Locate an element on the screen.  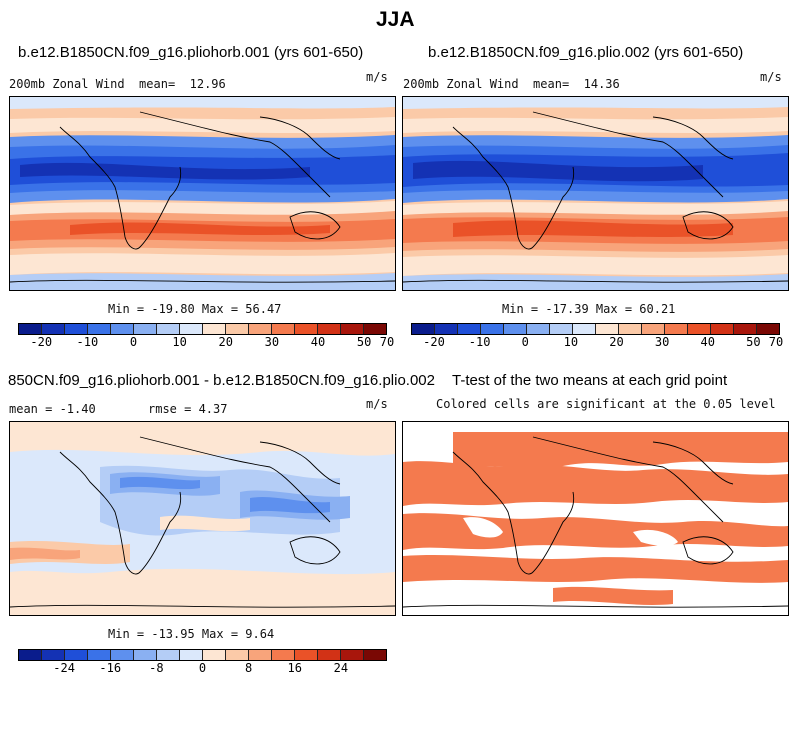
panel3-map is located at coordinates (202, 518).